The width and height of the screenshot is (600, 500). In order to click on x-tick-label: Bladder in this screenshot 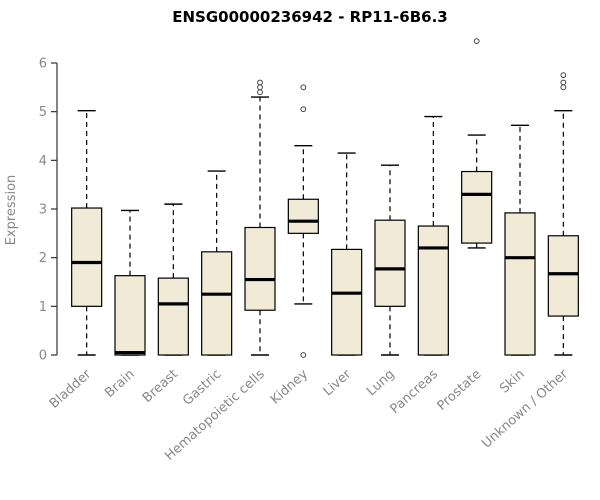, I will do `click(71, 388)`.